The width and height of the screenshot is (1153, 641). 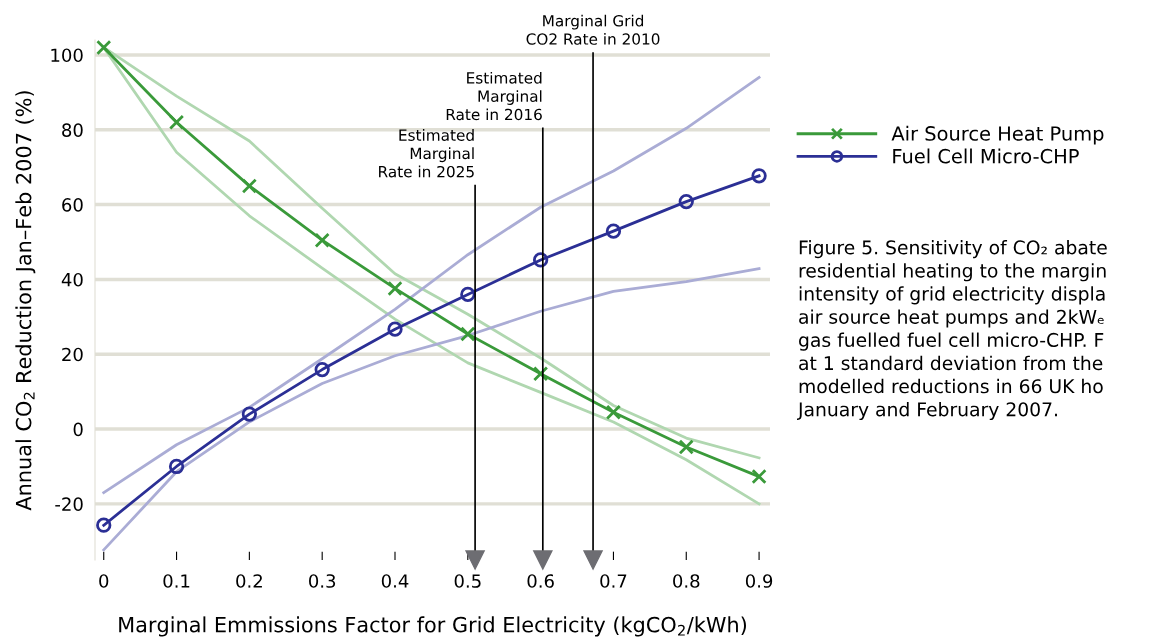 I want to click on x-tick-label: 0.1, so click(x=176, y=581).